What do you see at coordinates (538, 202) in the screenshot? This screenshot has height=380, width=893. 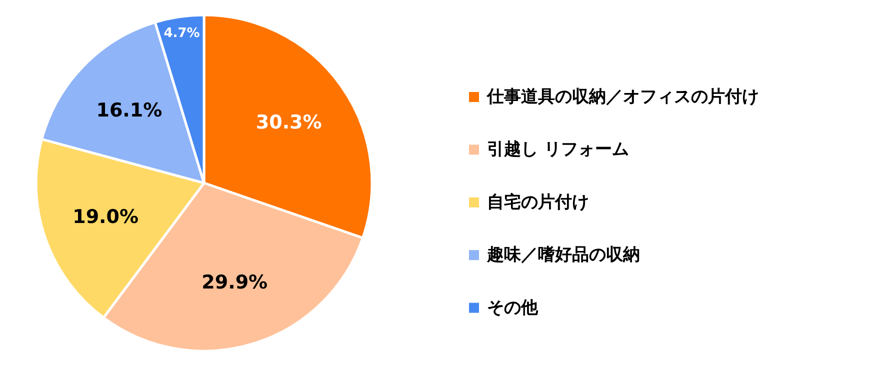 I see `legend-label: 自宅の片付け` at bounding box center [538, 202].